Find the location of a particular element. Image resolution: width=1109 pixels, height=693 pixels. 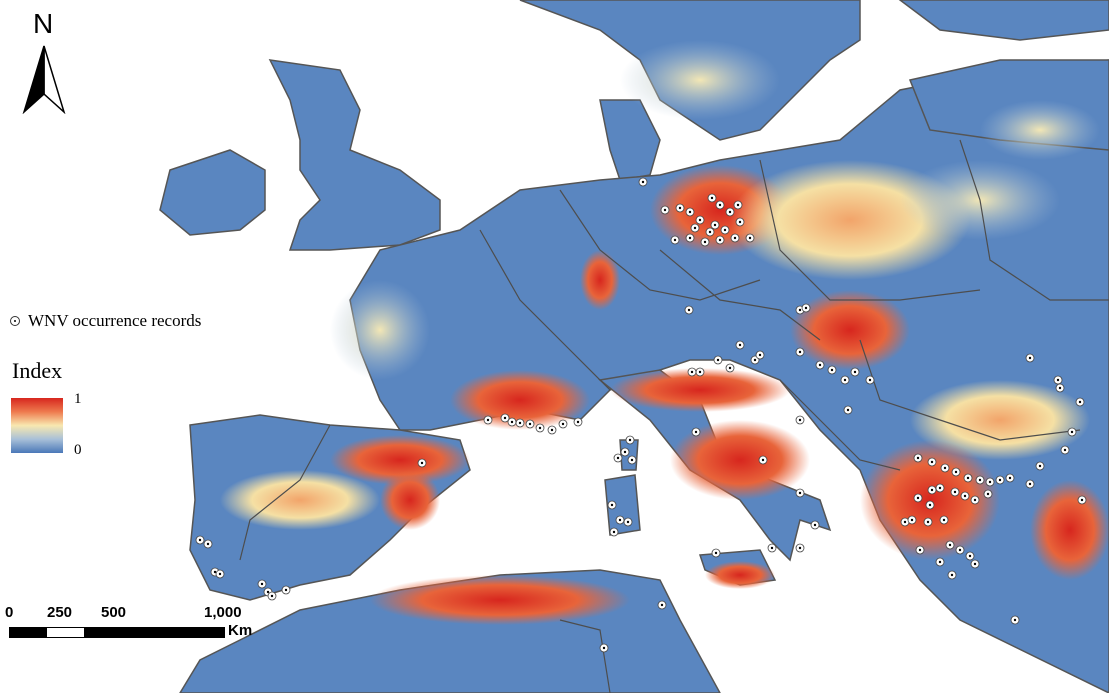

scale-bar-labels: 0 250 500 1,000 is located at coordinates (140, 614).